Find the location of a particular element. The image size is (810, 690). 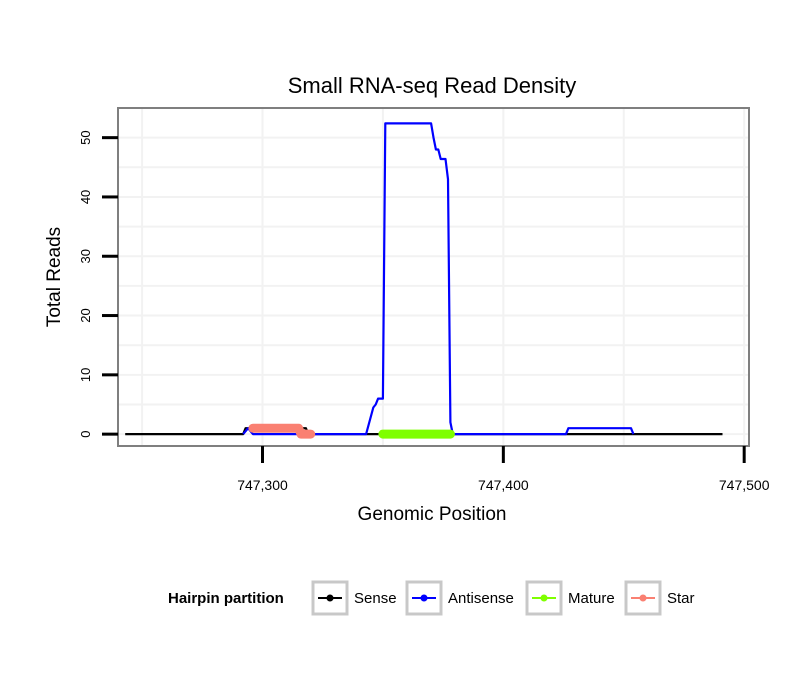

x-axis: 747,300 747,400 747,500 is located at coordinates (503, 469).